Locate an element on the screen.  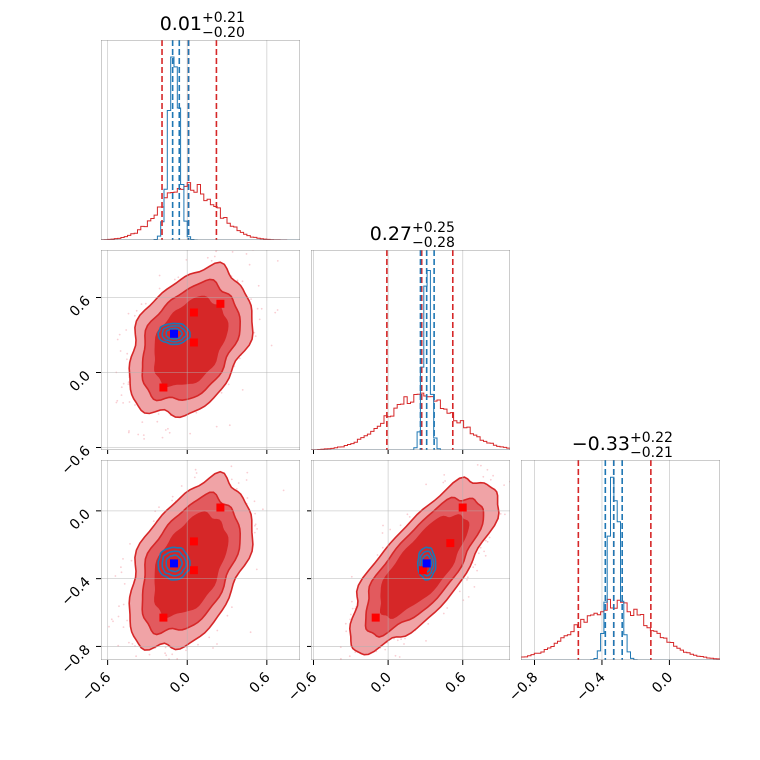
y-tick-label: 0.6 is located at coordinates (80, 306).